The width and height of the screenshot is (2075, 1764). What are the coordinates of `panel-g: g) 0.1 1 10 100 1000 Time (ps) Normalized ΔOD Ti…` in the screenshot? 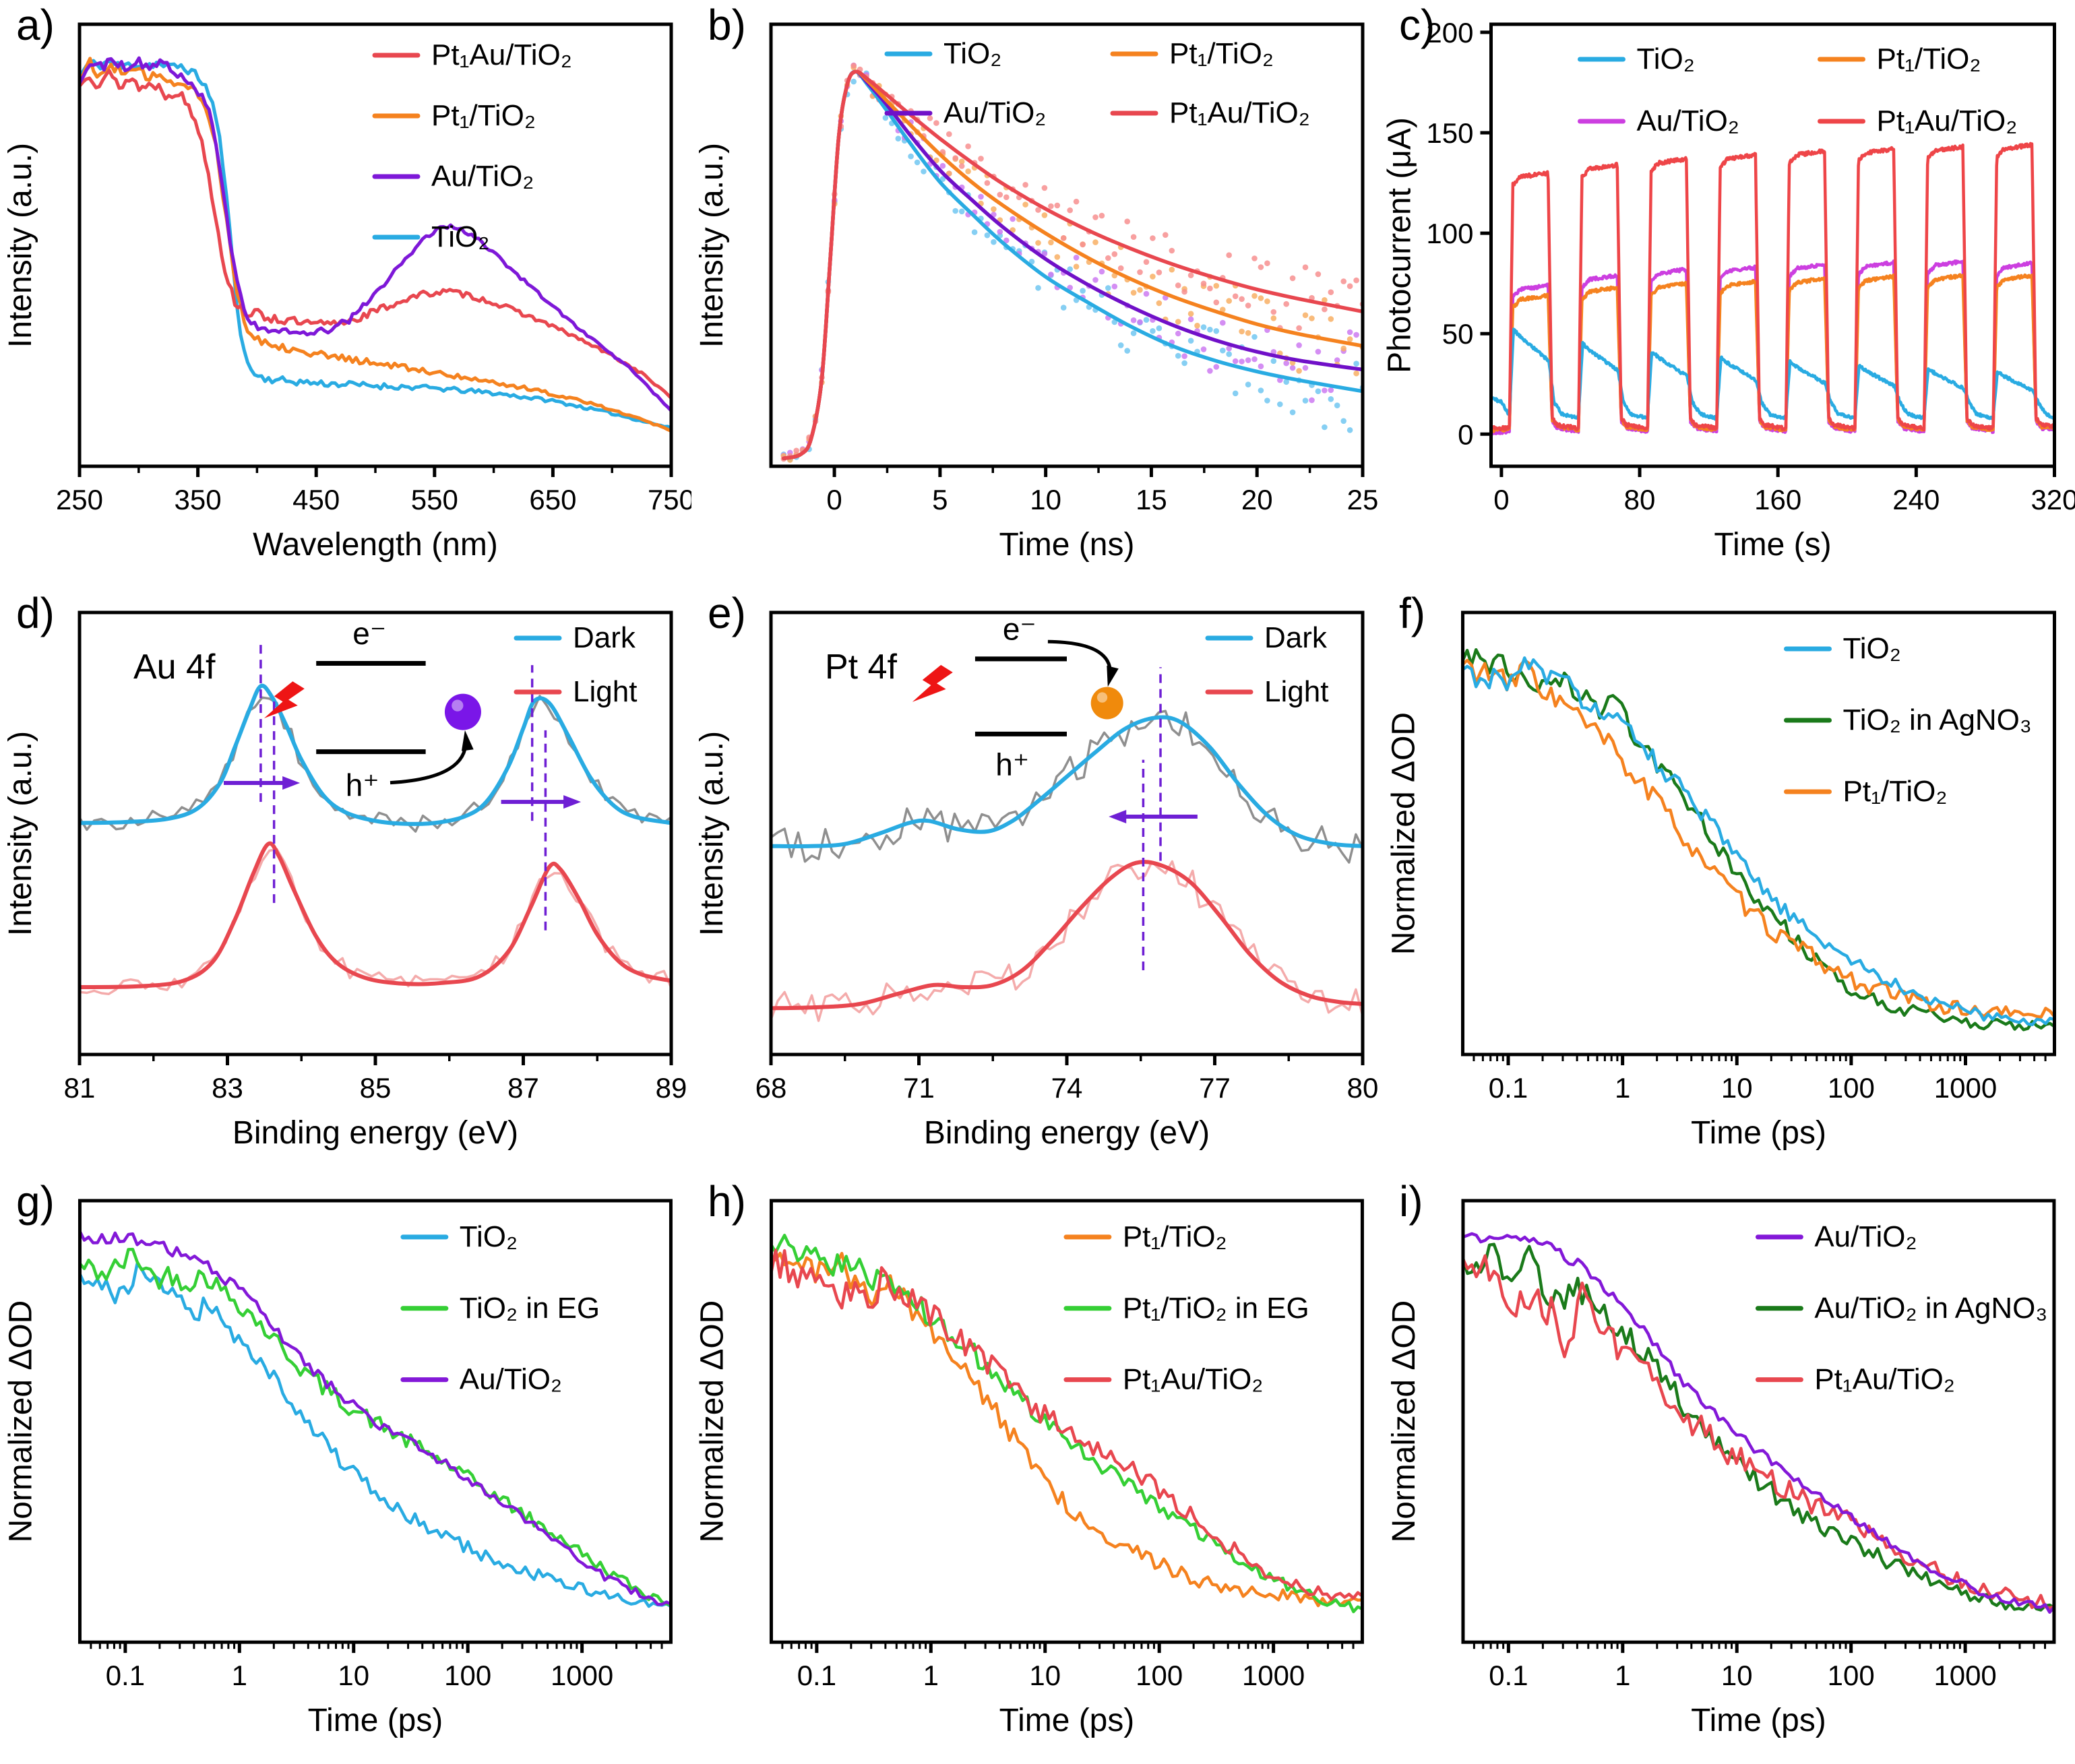 It's located at (345, 1470).